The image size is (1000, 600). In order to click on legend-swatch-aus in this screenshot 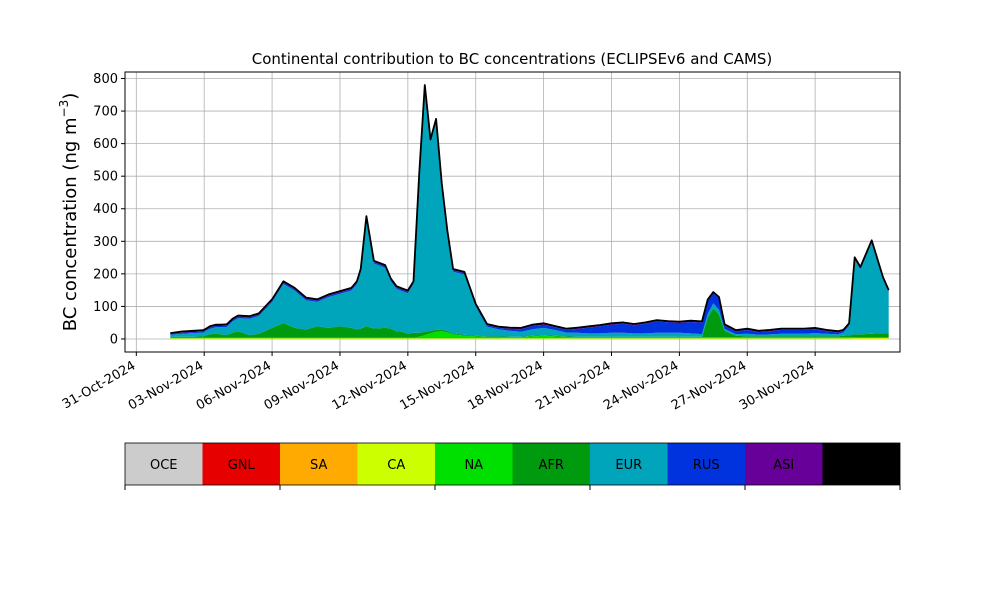, I will do `click(861, 464)`.